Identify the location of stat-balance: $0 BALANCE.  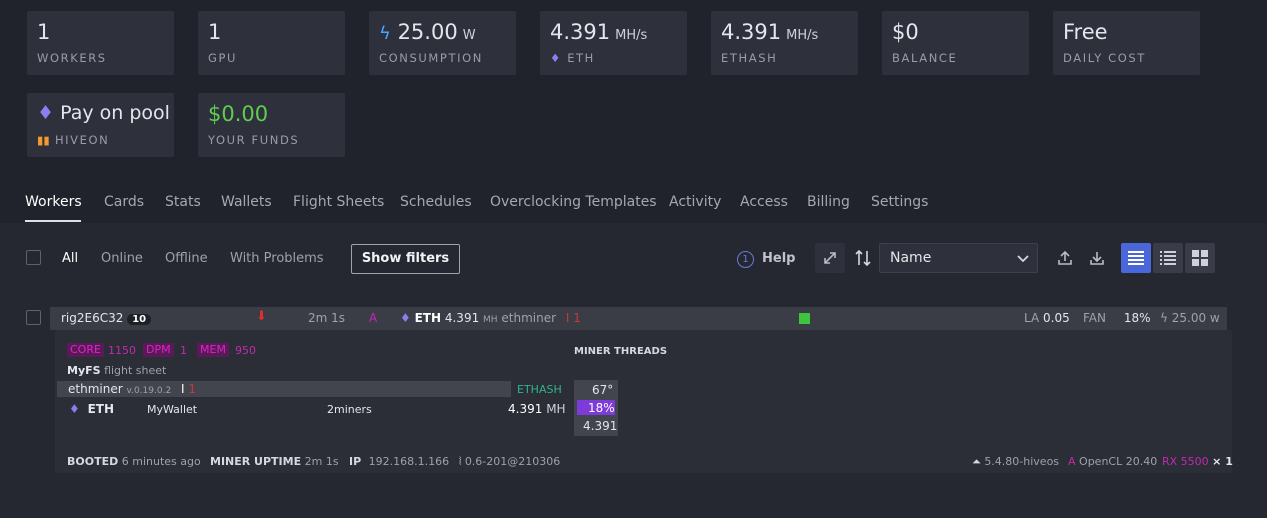
(955, 43).